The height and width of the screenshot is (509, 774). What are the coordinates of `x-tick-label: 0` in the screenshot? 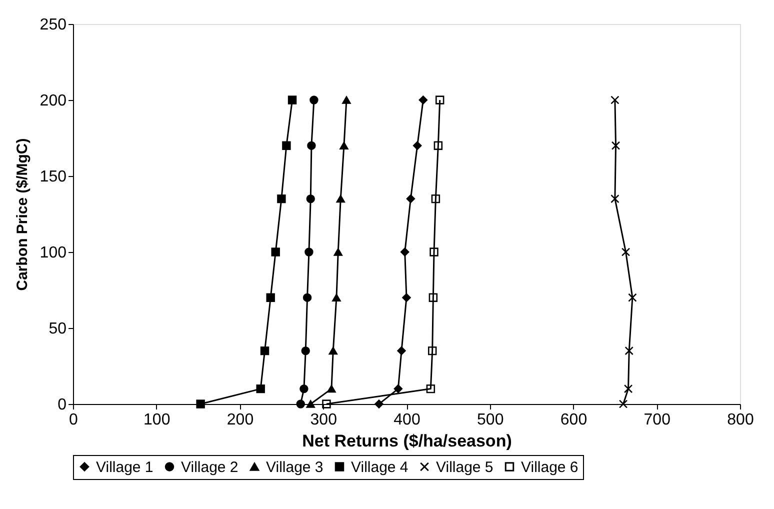 It's located at (73, 420).